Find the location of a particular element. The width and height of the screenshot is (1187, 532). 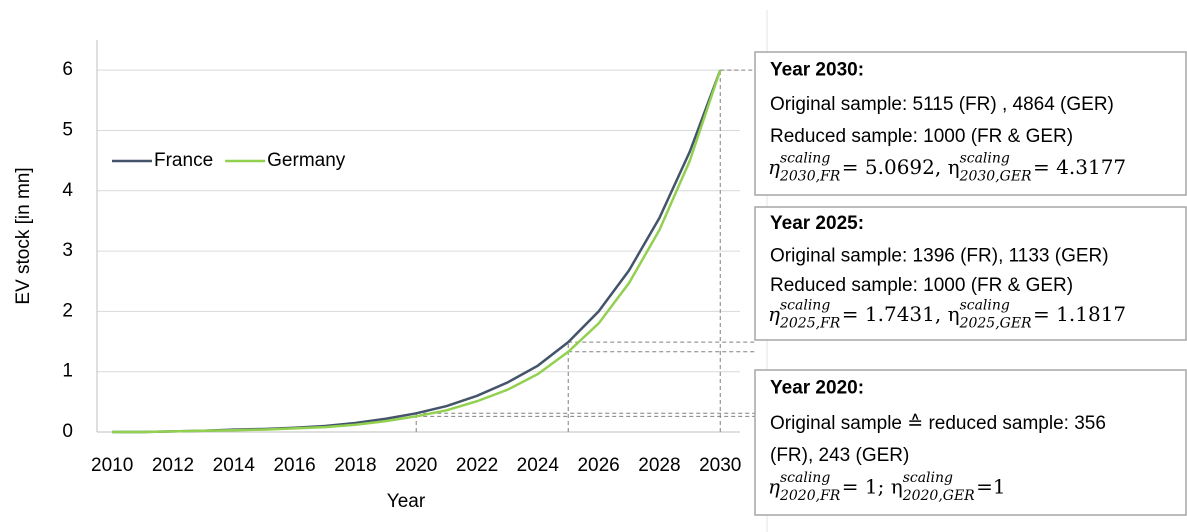

formula-text: = 5.0692, η is located at coordinates (901, 167).